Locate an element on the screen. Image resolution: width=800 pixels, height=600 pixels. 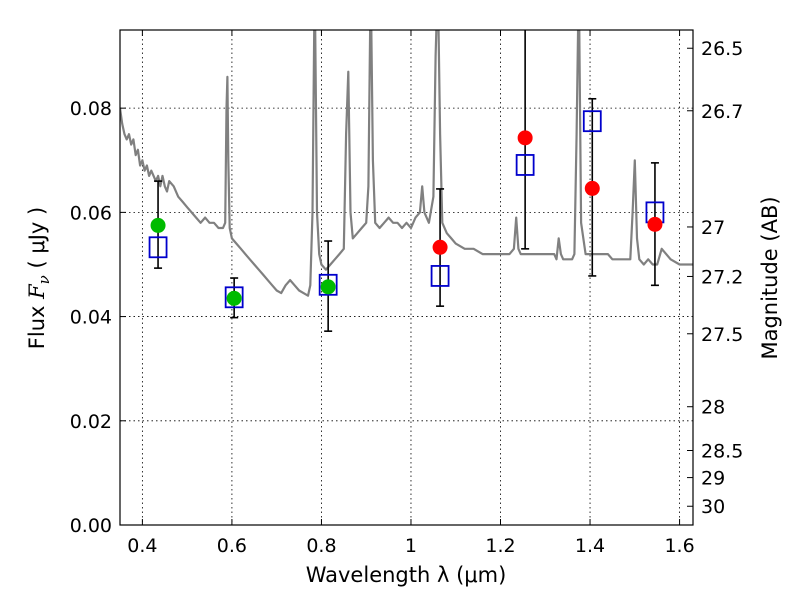
magnitude-tick-label: 28.5 is located at coordinates (722, 451).